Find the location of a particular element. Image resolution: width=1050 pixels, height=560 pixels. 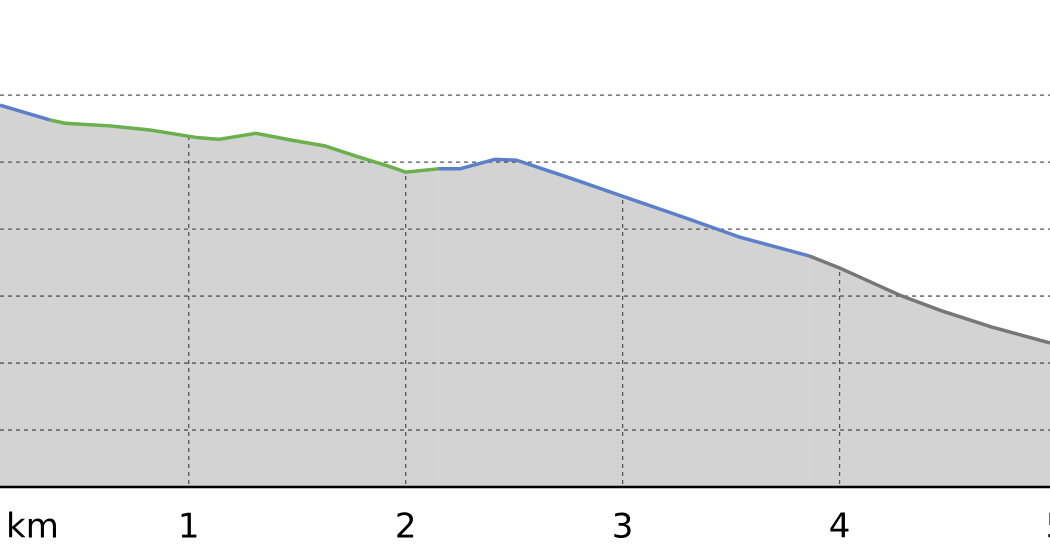

x-tick-label: 2 is located at coordinates (406, 527).